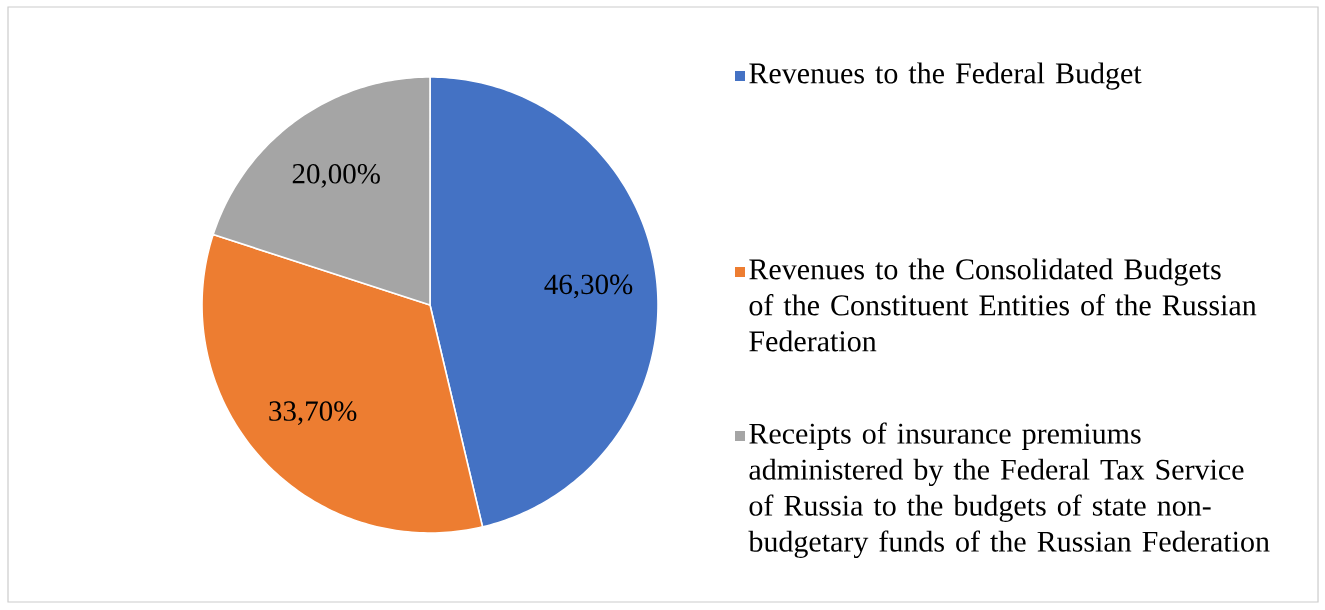  I want to click on legend-label: Revenues to the Consolidated Budgets of the Constituent Entities of the Russian Federation, so click(1003, 305).